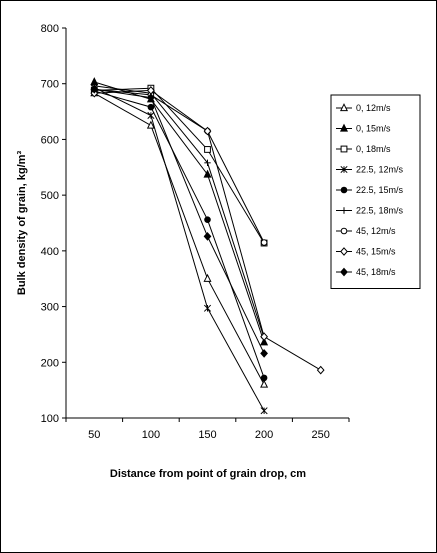 Image resolution: width=437 pixels, height=553 pixels. Describe the element at coordinates (376, 252) in the screenshot. I see `legend-label: 45, 15m/s` at that location.